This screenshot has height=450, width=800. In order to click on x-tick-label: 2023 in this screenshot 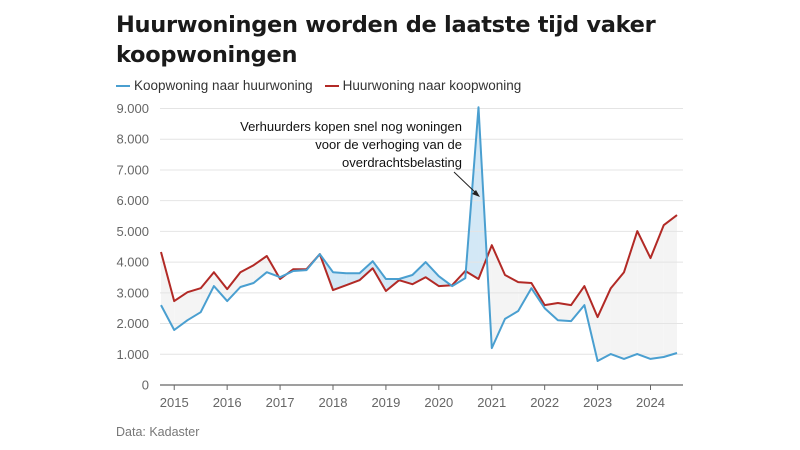, I will do `click(597, 402)`.